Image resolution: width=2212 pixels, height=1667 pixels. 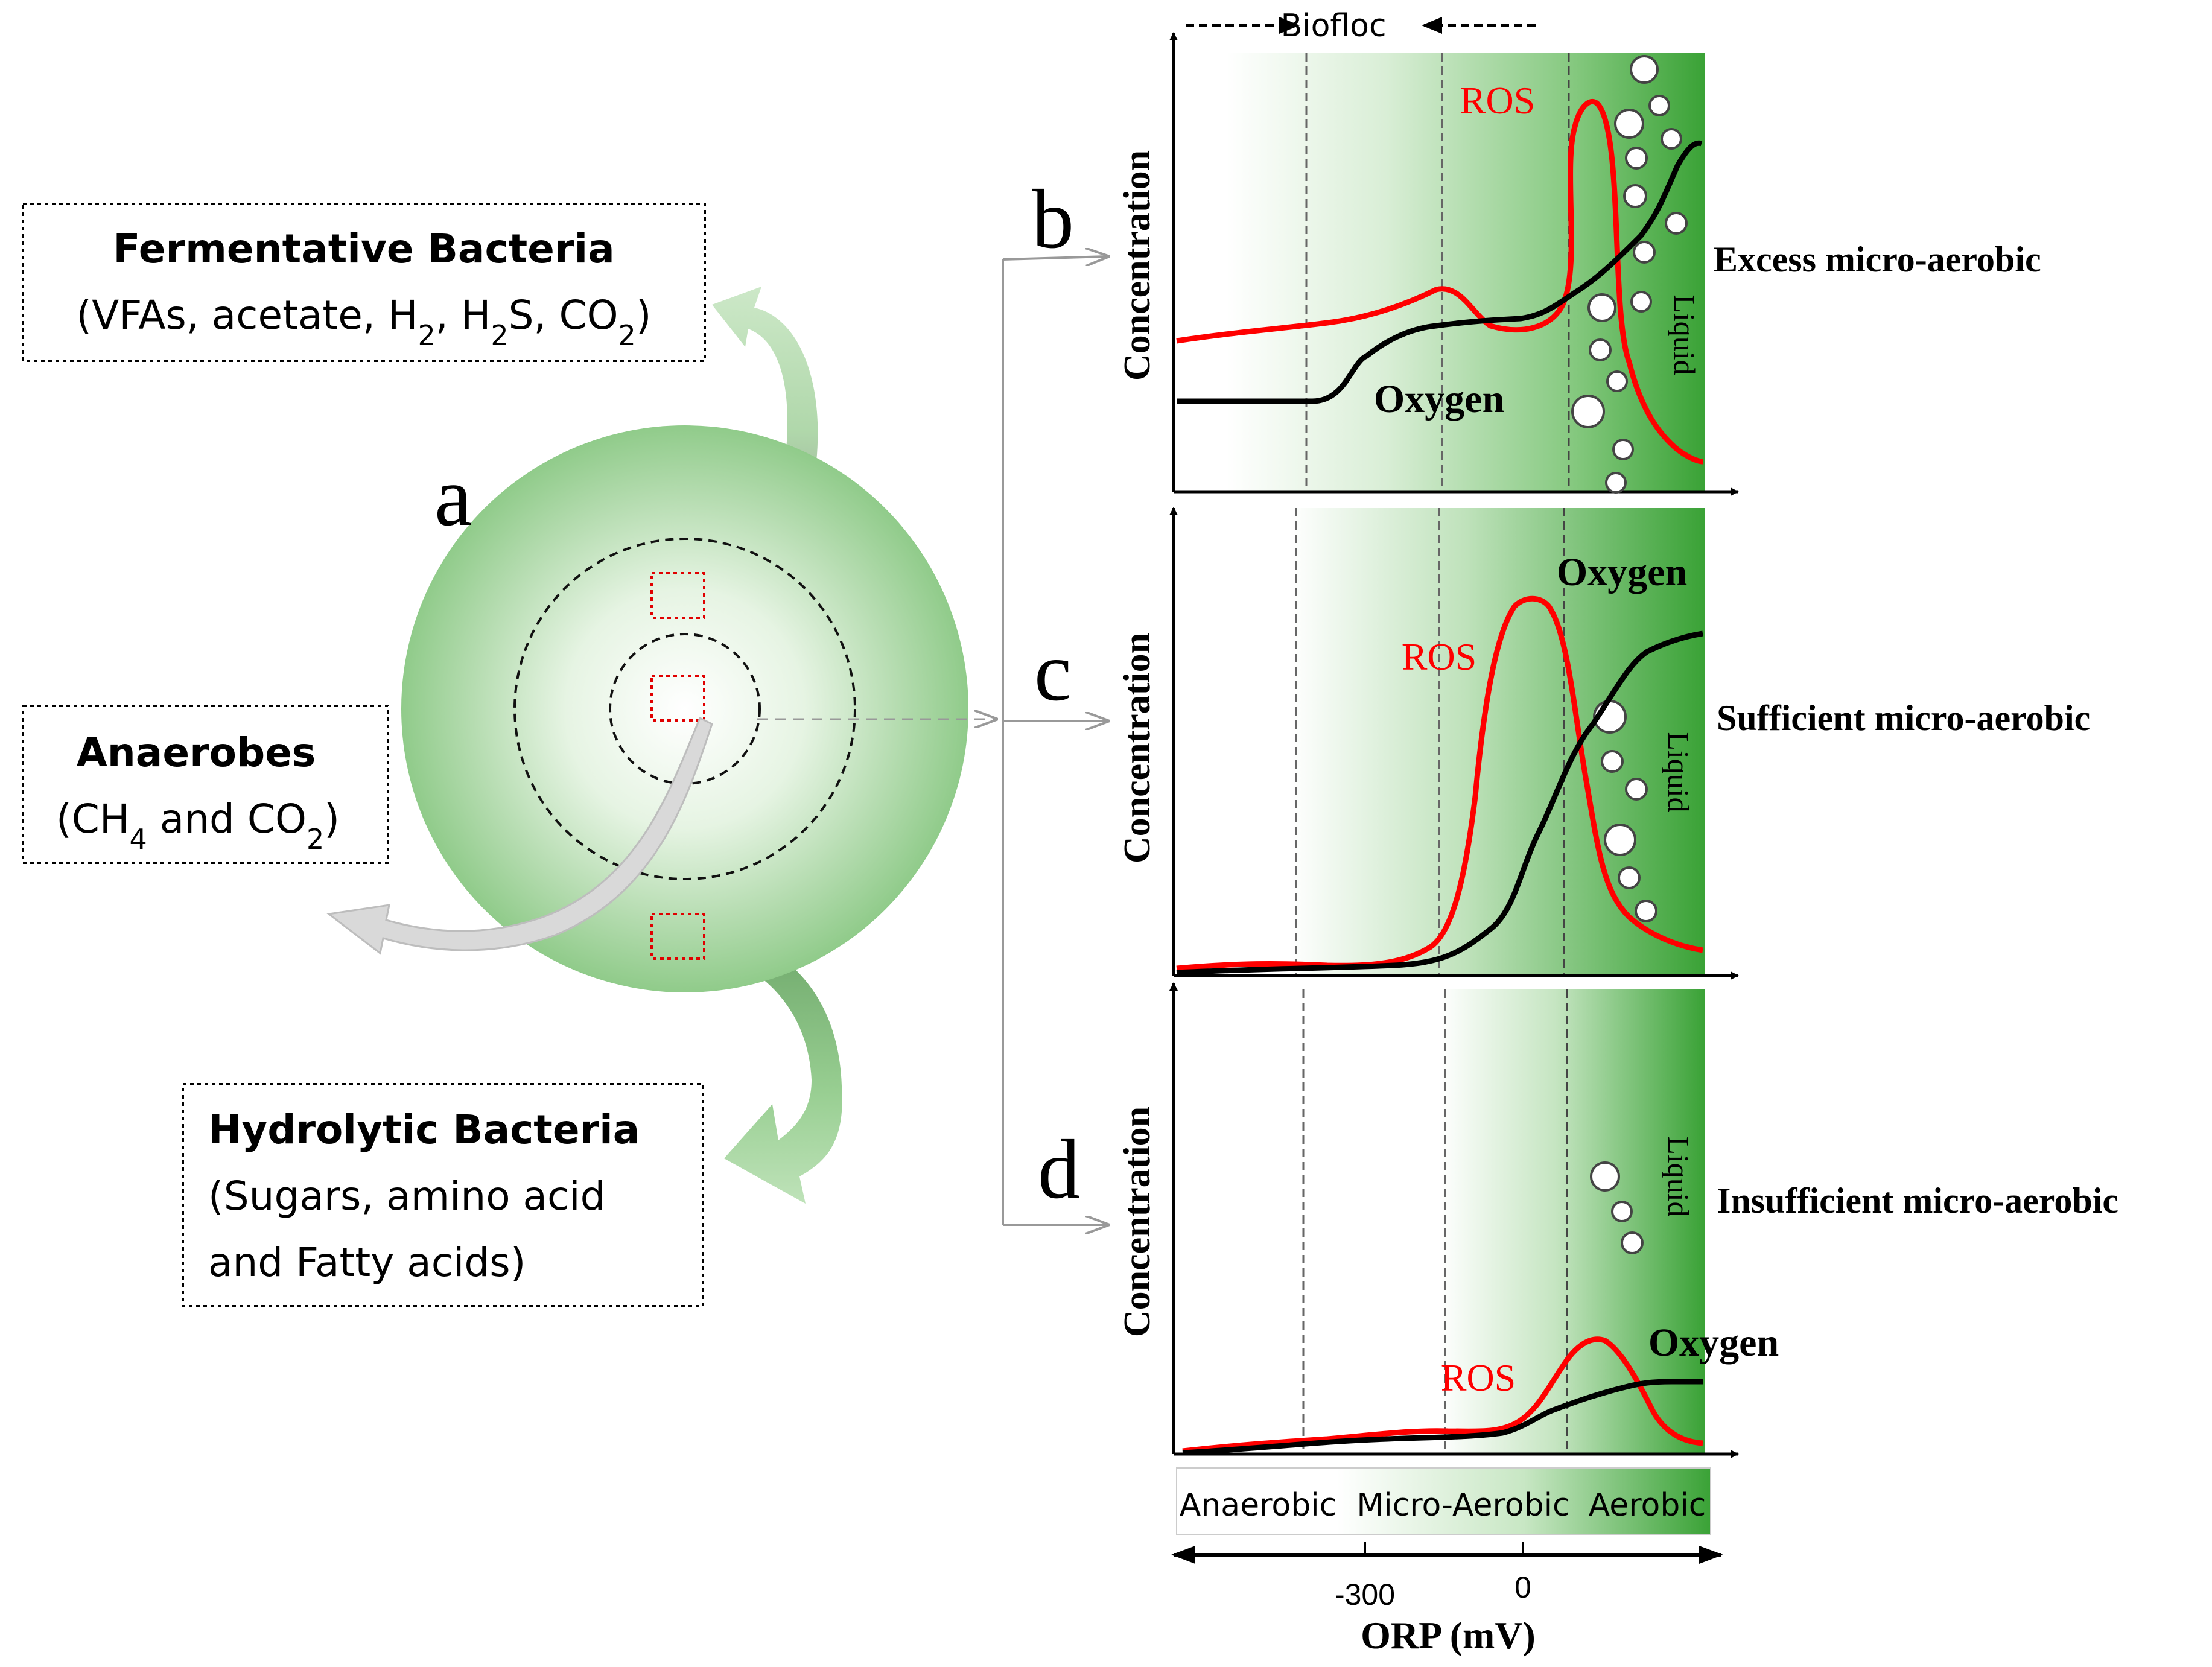 What do you see at coordinates (1713, 1343) in the screenshot?
I see `panel-d-oxygen-label: Oxygen` at bounding box center [1713, 1343].